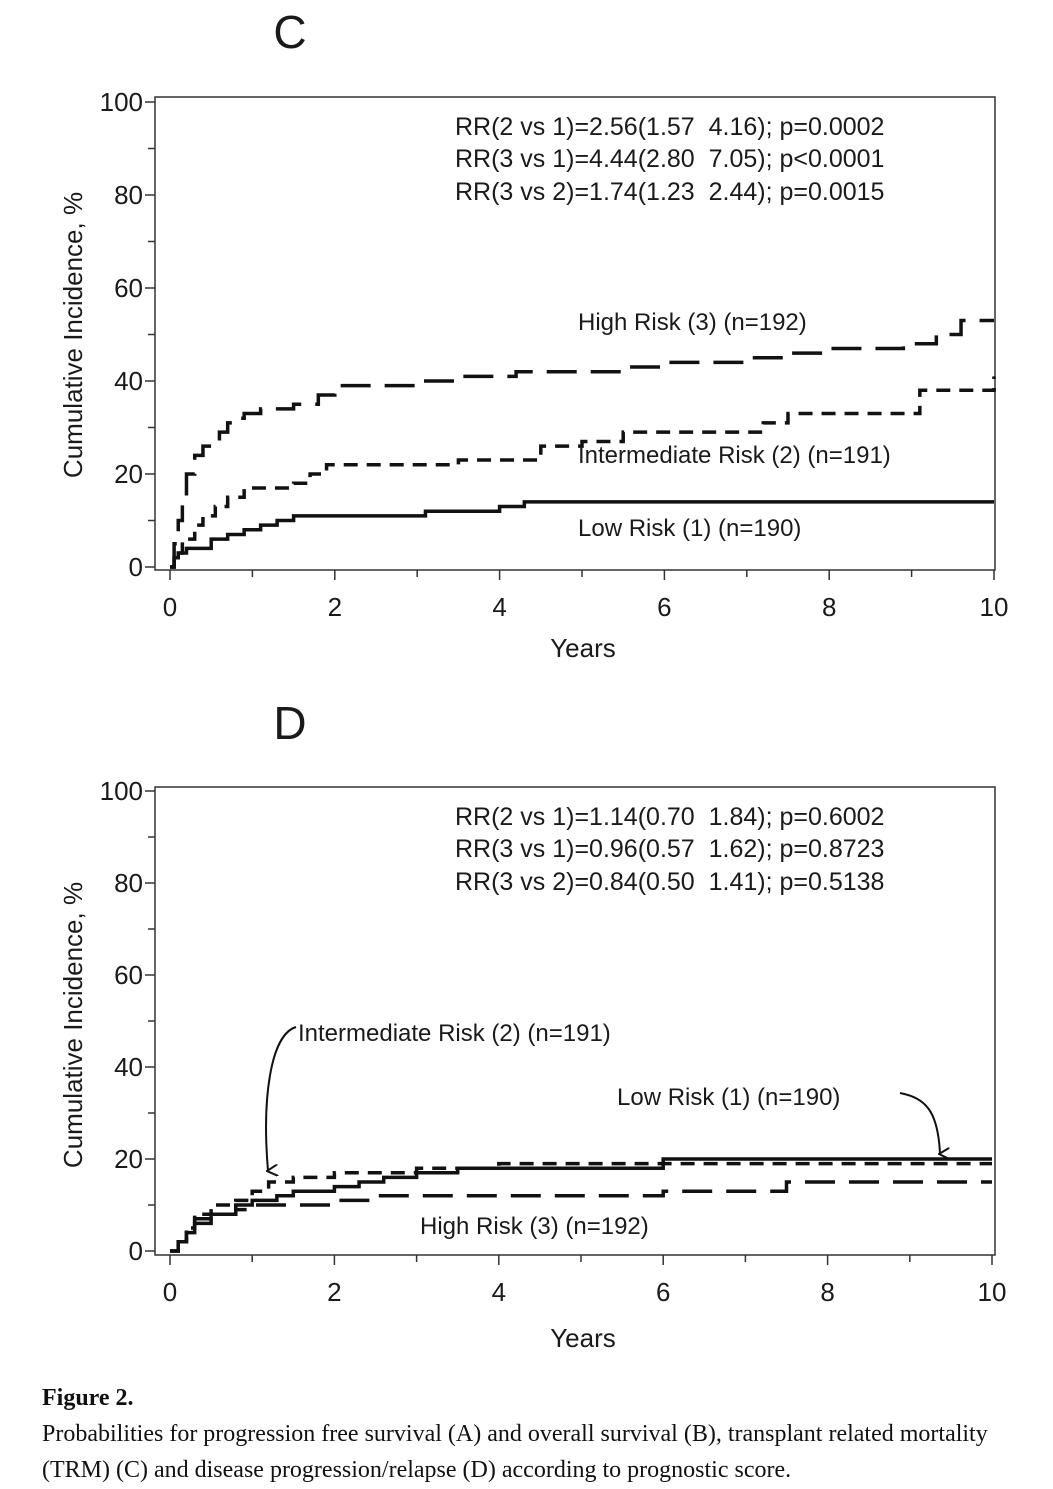 The image size is (1053, 1489). What do you see at coordinates (289, 32) in the screenshot?
I see `panel-label: C` at bounding box center [289, 32].